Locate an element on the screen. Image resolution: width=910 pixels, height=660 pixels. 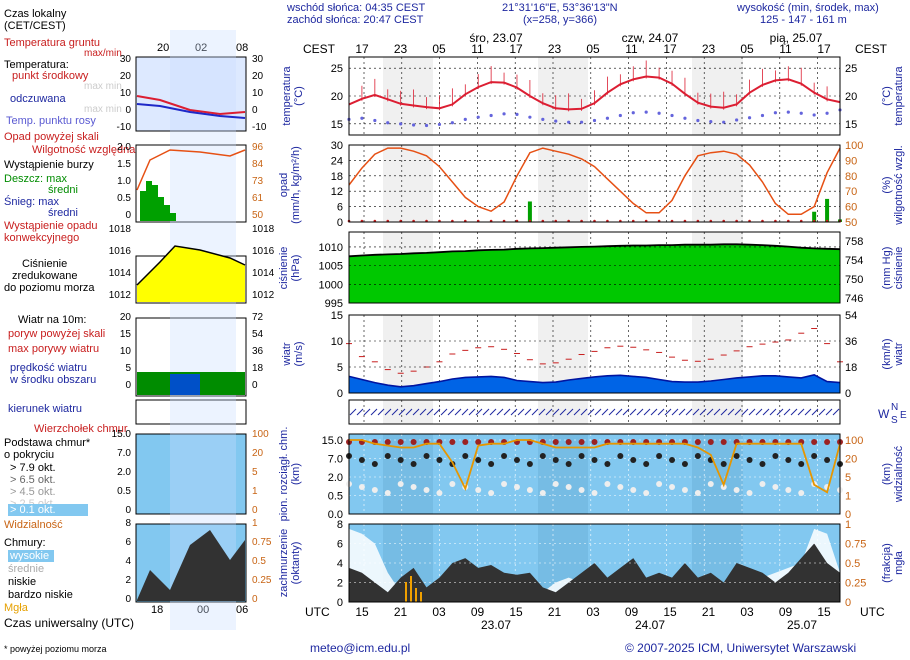
legend-ytick-right: 0.75 is located at coordinates (262, 542).